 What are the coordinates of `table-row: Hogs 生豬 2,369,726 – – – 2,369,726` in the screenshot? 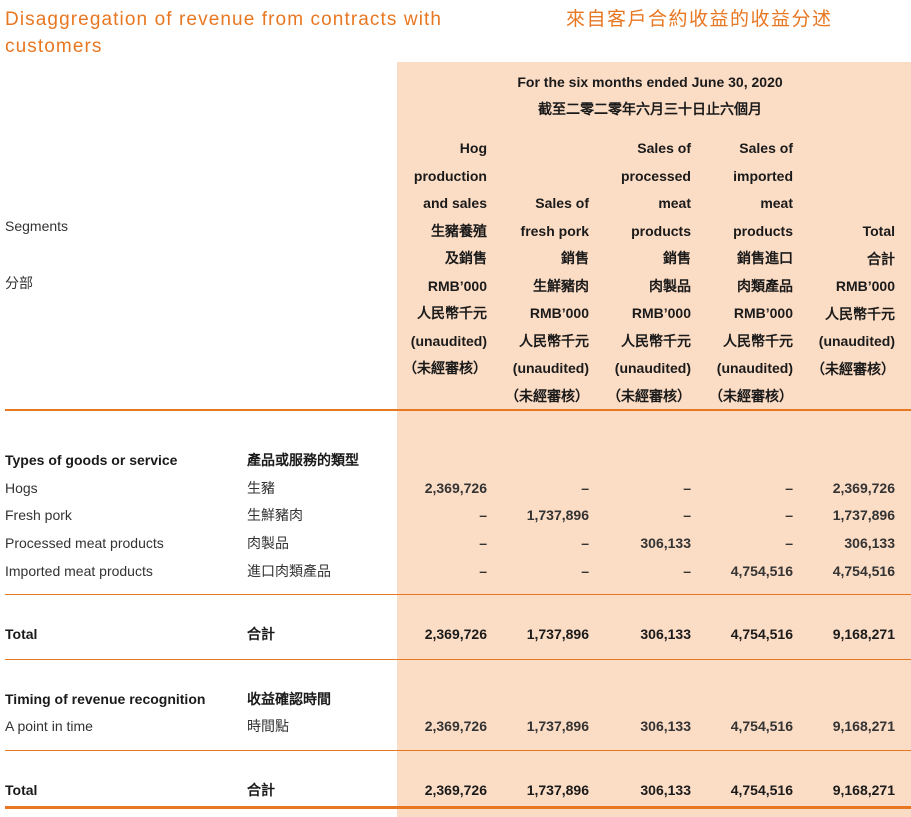 It's located at (455, 488).